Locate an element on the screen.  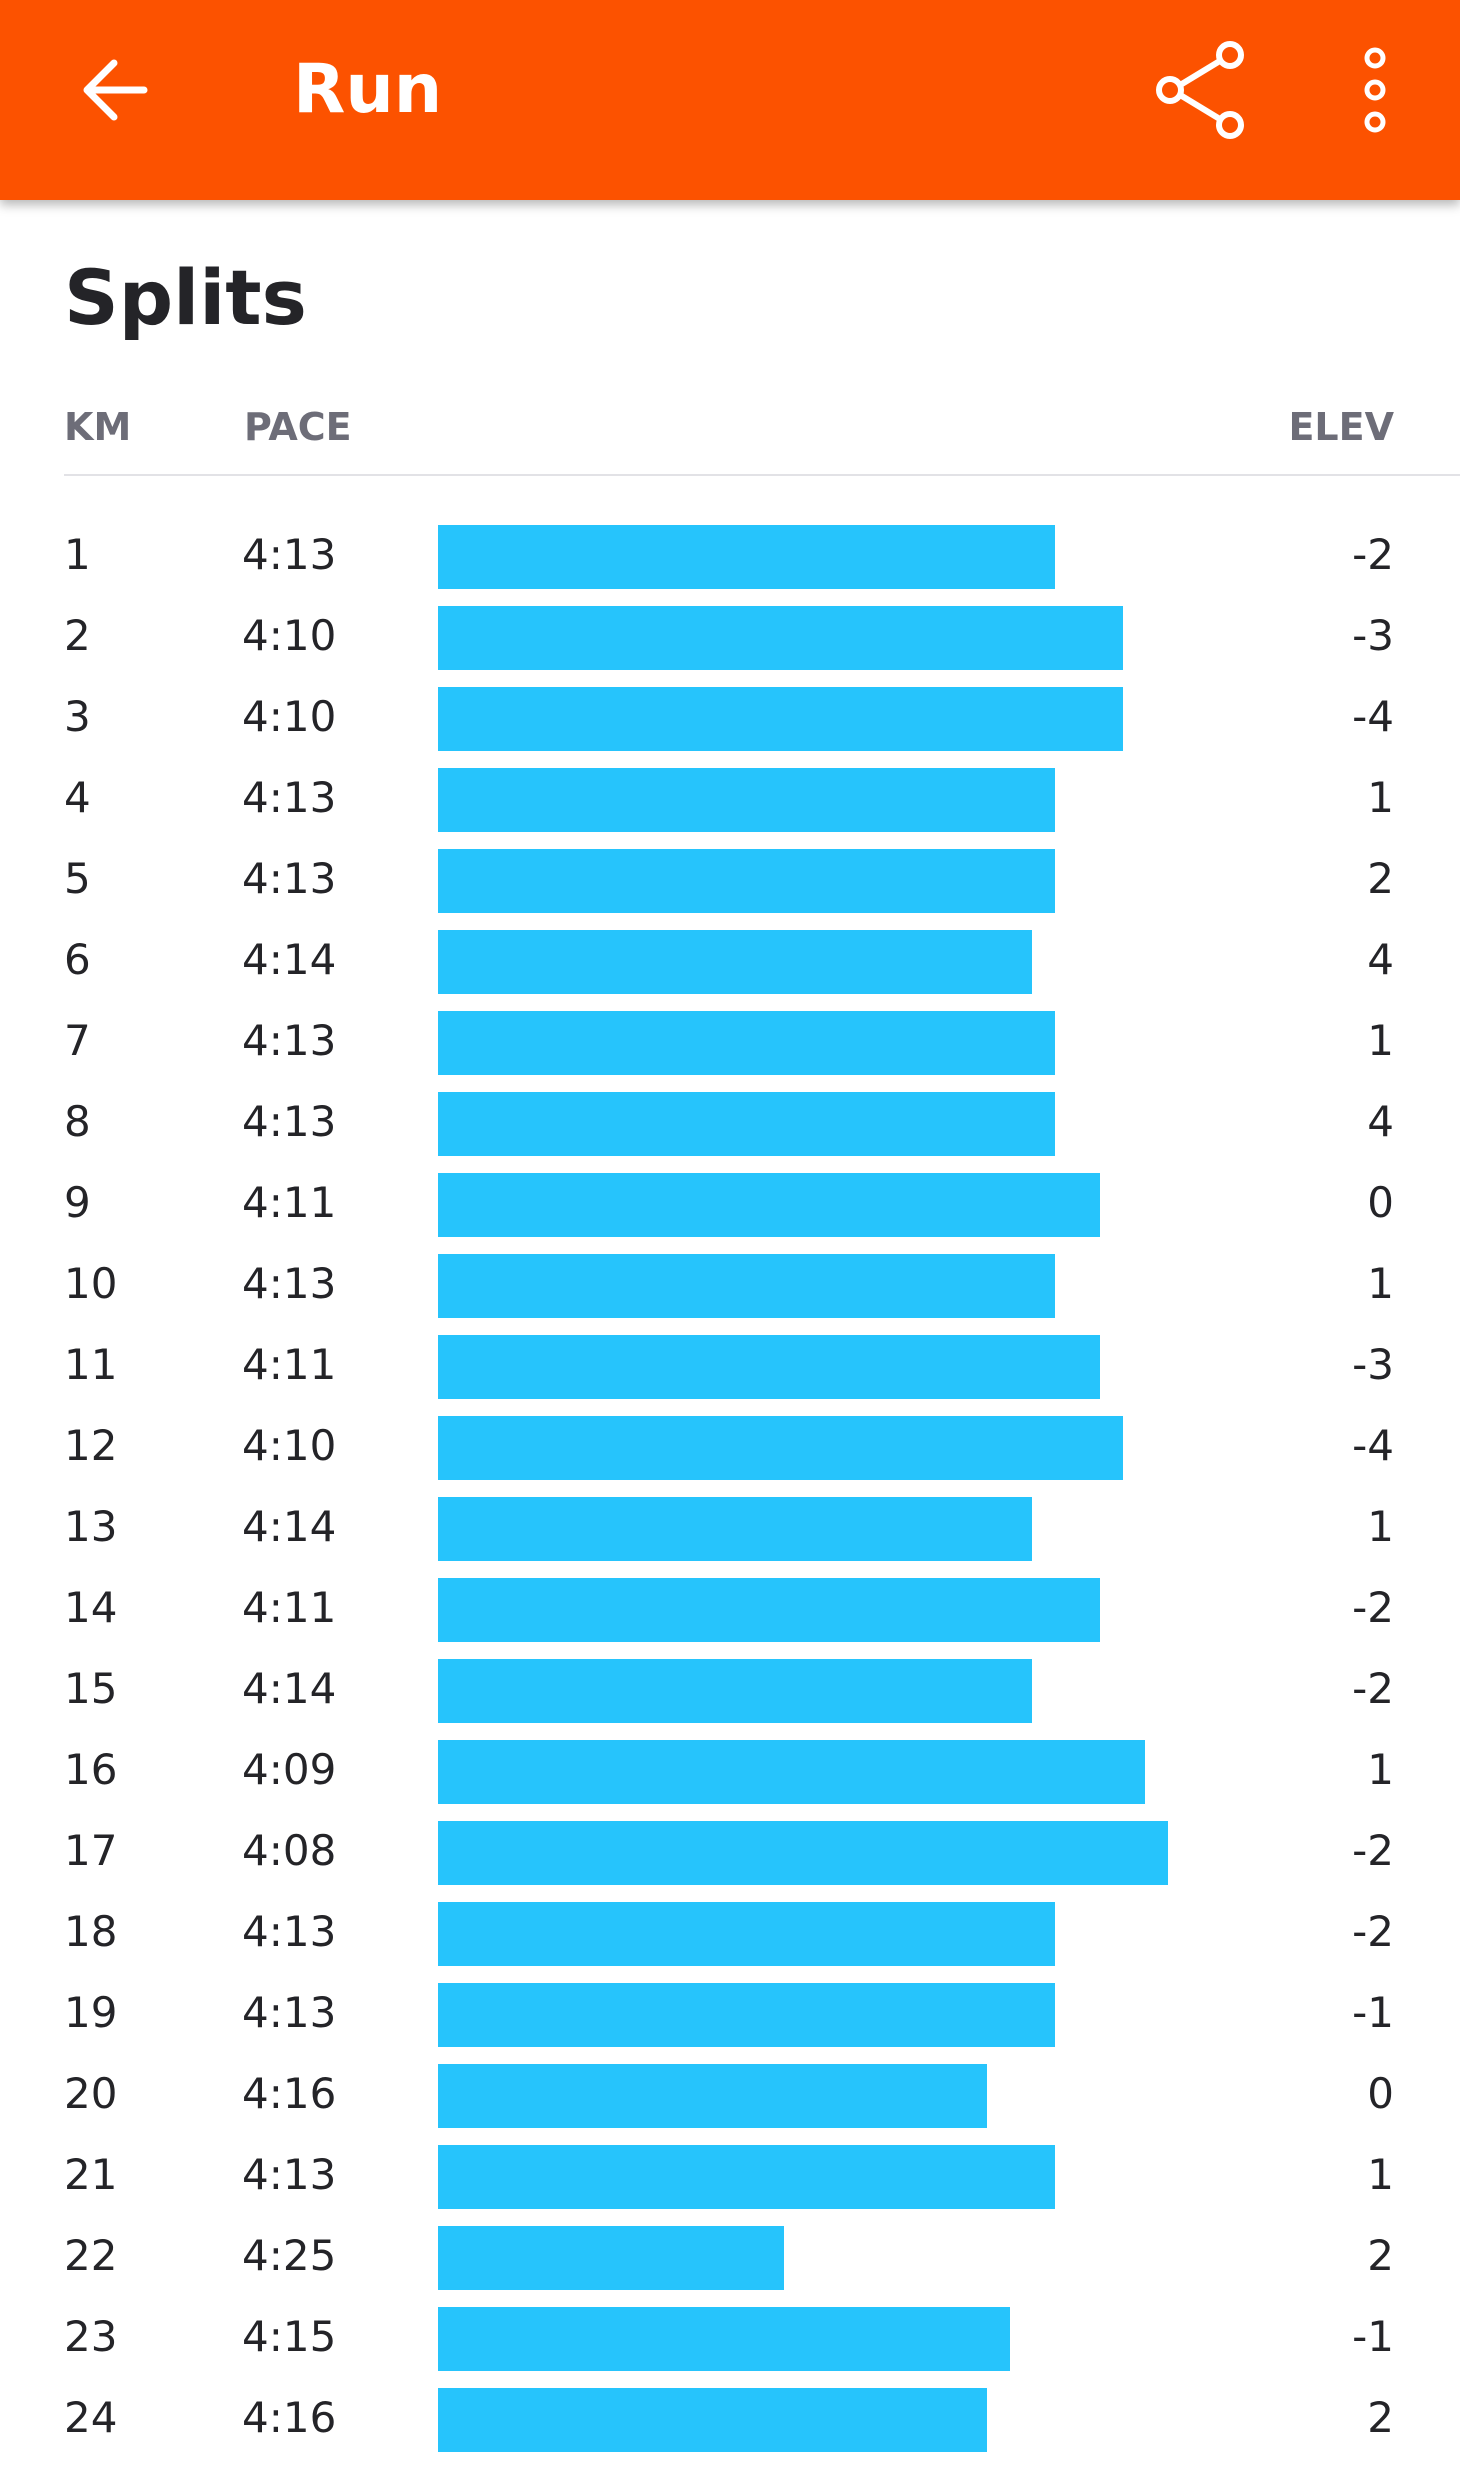
split-pace: 4:08 is located at coordinates (289, 1850).